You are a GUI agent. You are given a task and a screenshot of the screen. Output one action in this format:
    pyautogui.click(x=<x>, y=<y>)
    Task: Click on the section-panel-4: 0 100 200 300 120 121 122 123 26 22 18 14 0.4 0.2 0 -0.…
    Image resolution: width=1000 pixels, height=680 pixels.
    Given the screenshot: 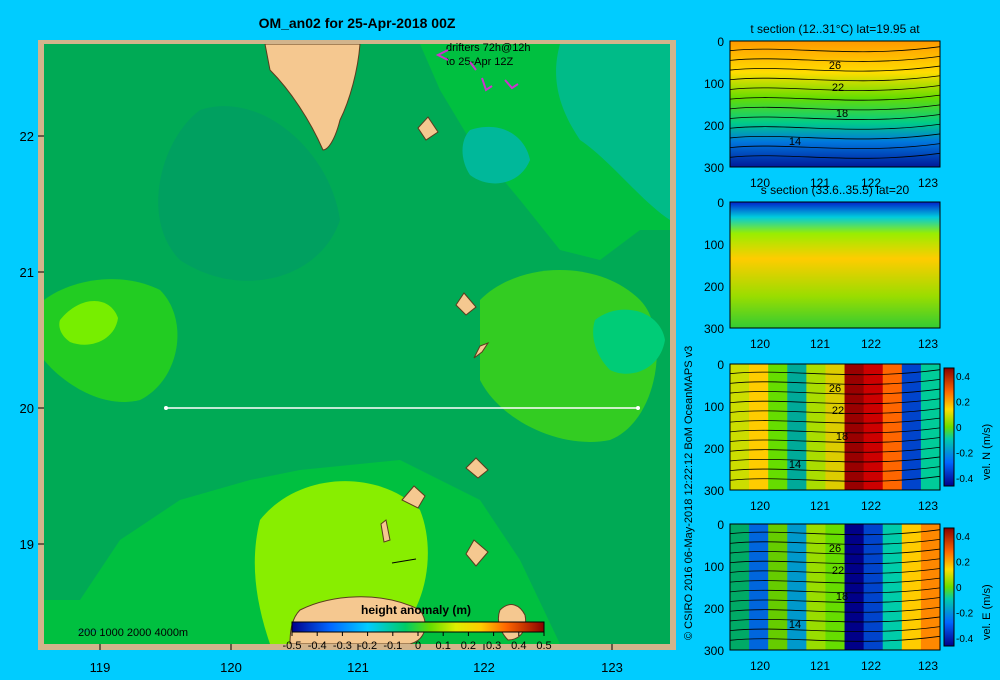 What is the action you would take?
    pyautogui.click(x=848, y=595)
    